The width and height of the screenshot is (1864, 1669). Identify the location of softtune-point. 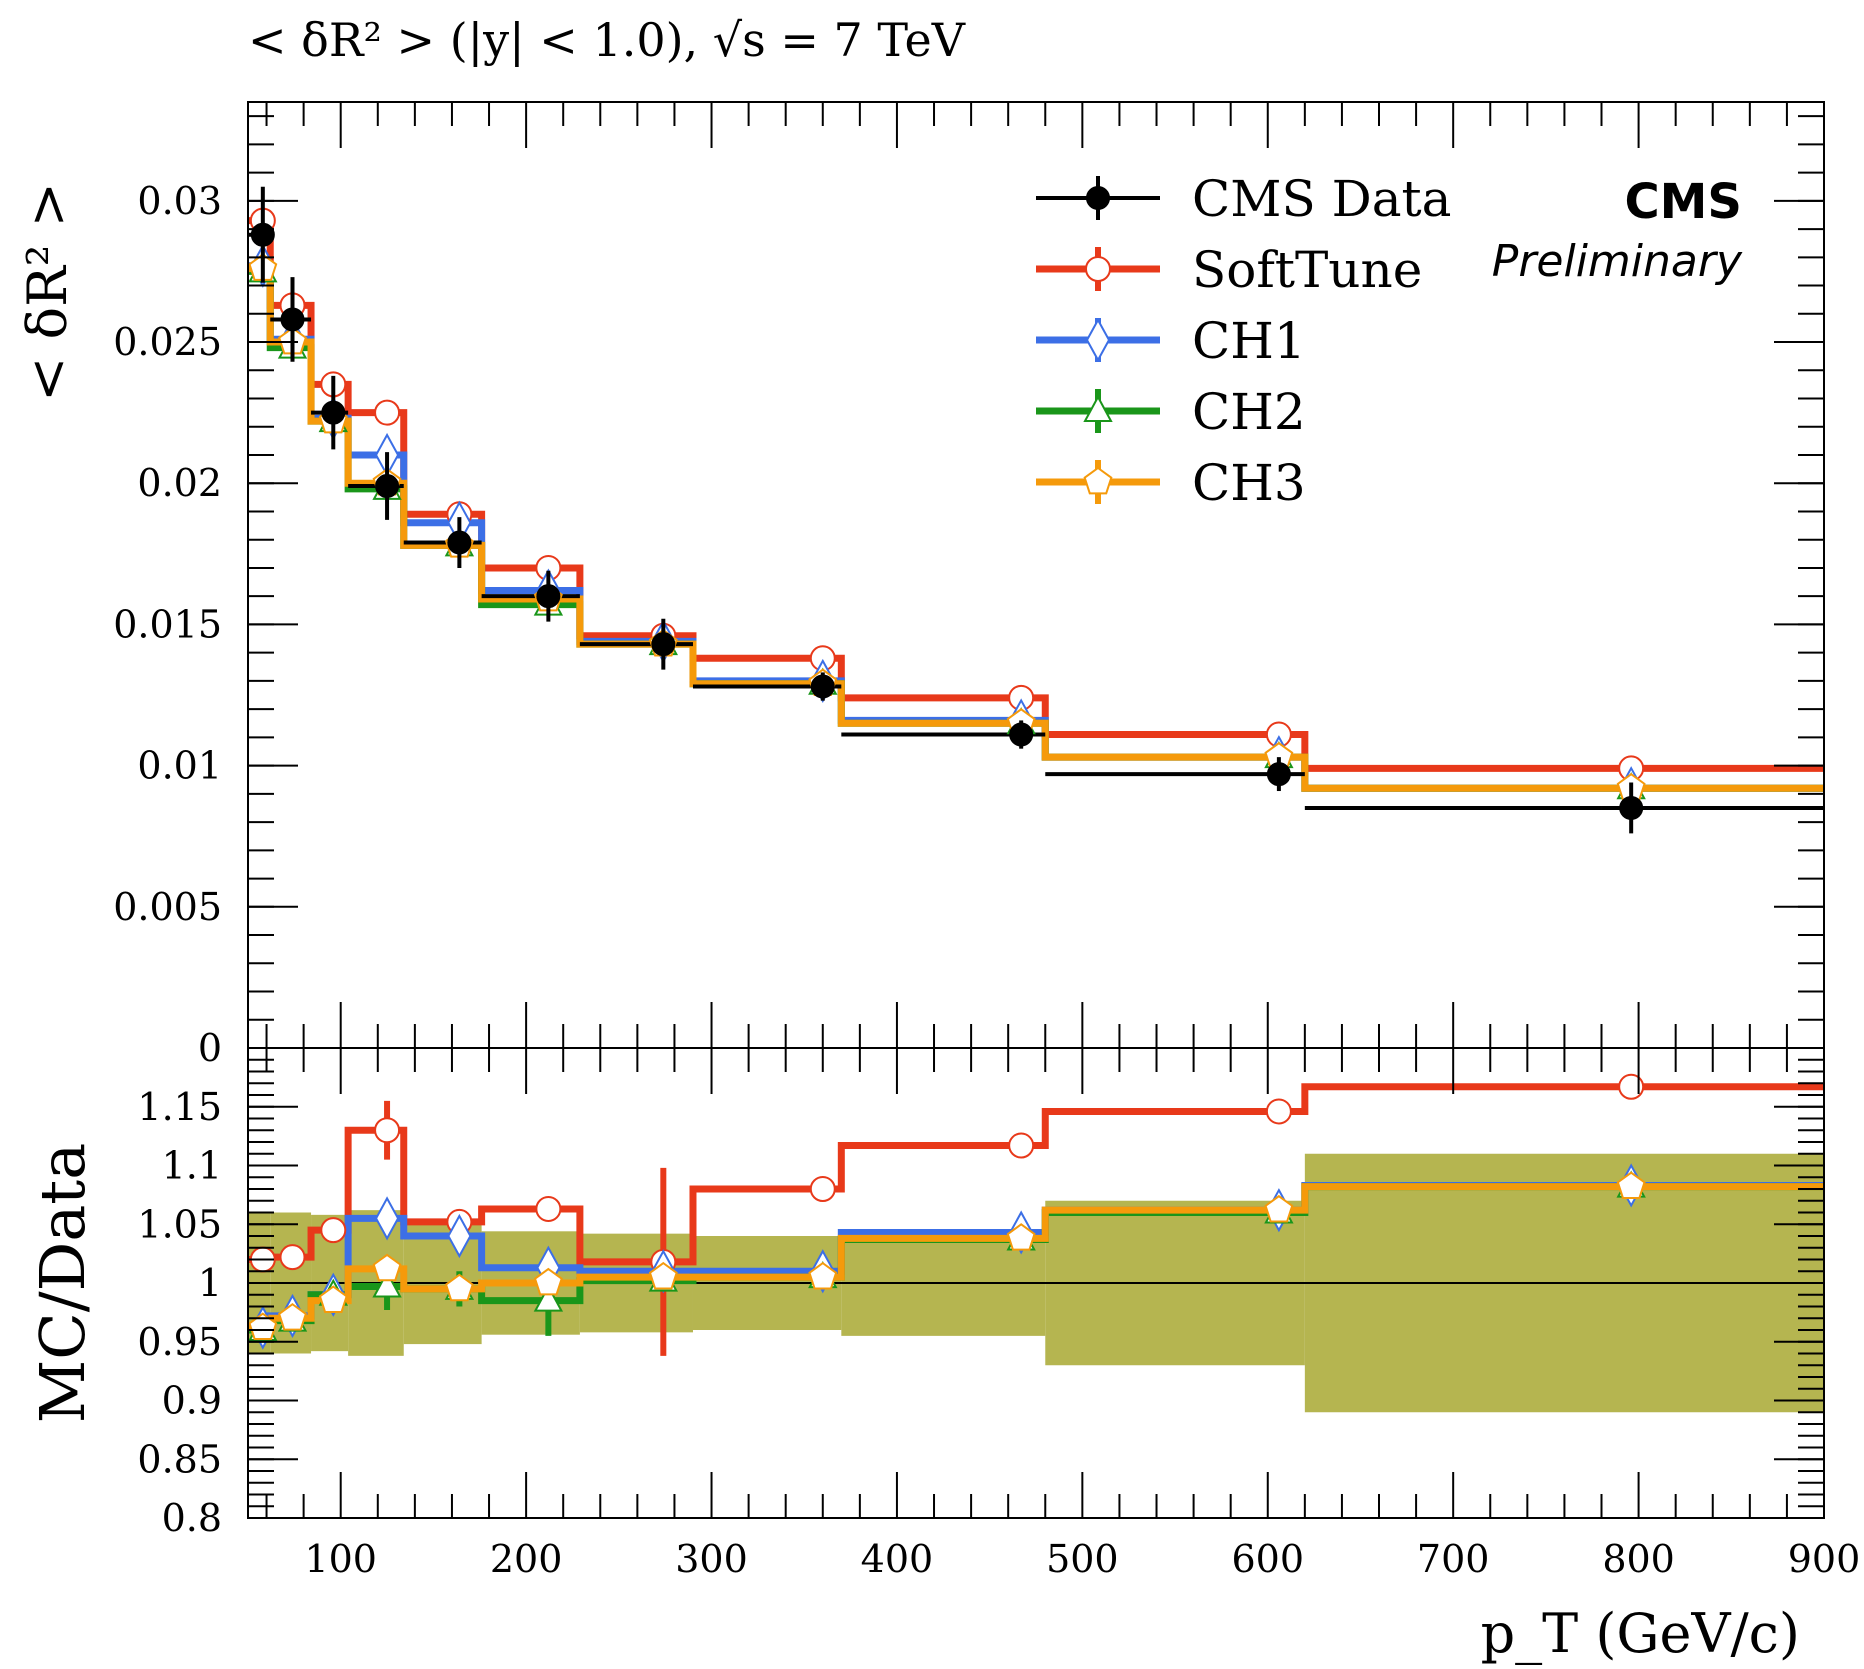
(387, 412).